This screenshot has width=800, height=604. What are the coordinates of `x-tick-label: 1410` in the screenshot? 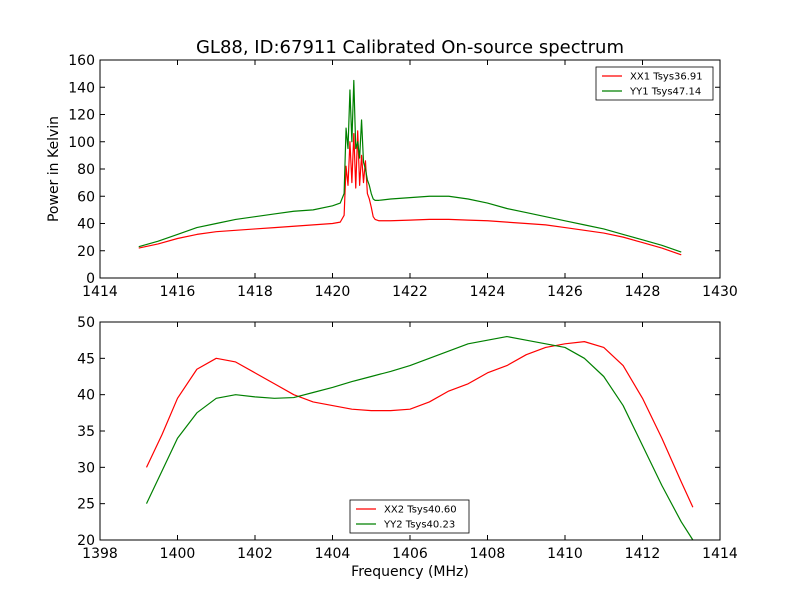 It's located at (565, 554).